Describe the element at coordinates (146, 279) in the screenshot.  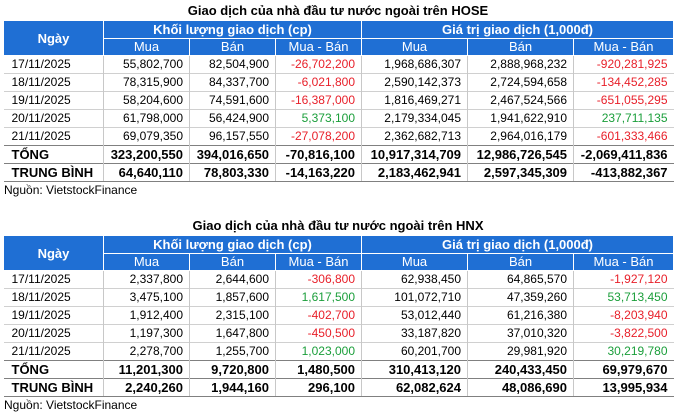
I see `volume-buy-cell: 2,337,800` at that location.